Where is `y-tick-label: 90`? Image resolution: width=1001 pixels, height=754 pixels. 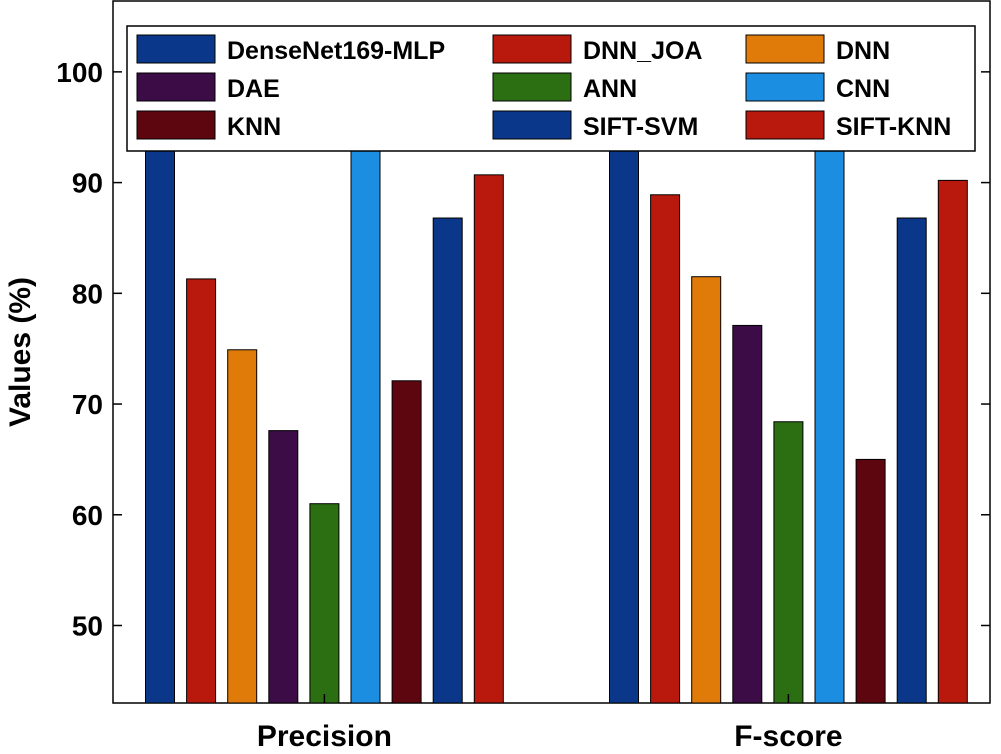 y-tick-label: 90 is located at coordinates (87, 183).